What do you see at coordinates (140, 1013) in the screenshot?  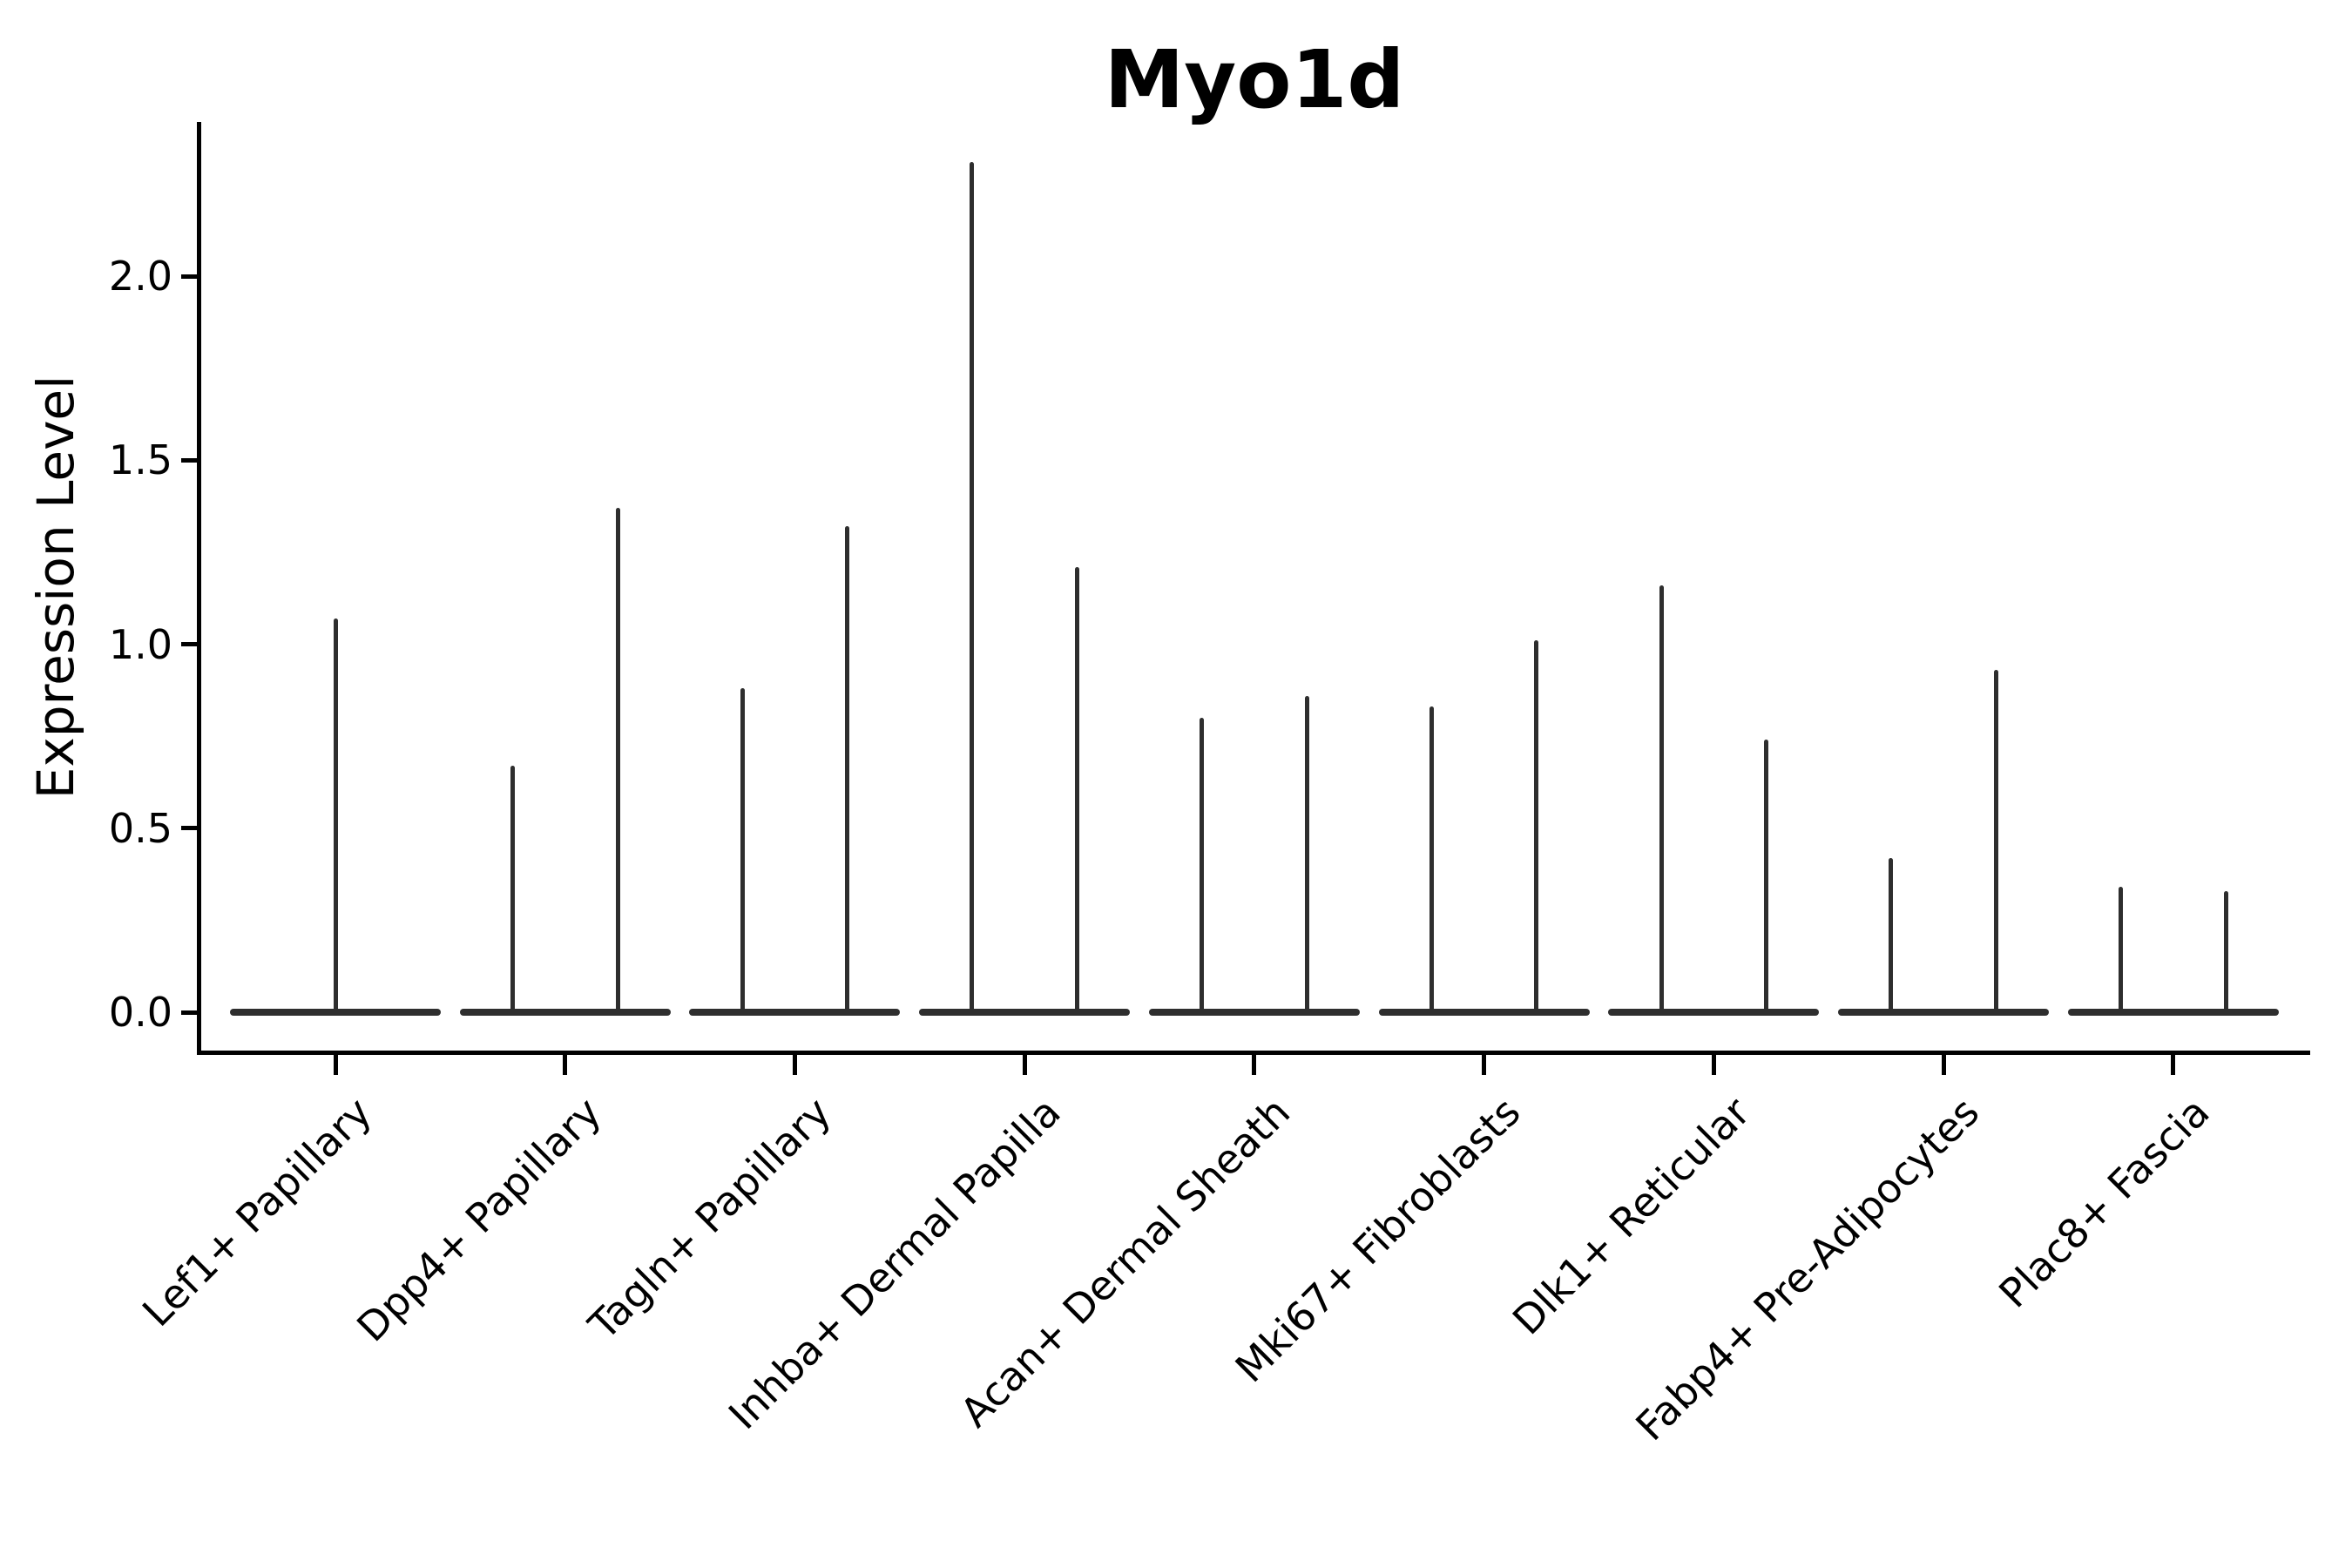 I see `y-tick-label: 0.0` at bounding box center [140, 1013].